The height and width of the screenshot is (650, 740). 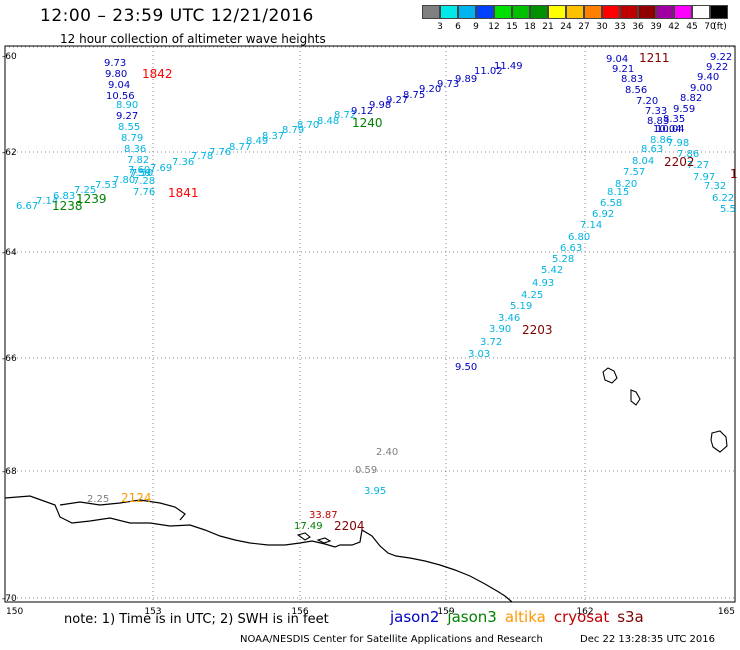 I want to click on swh-value: 3.72, so click(x=491, y=342).